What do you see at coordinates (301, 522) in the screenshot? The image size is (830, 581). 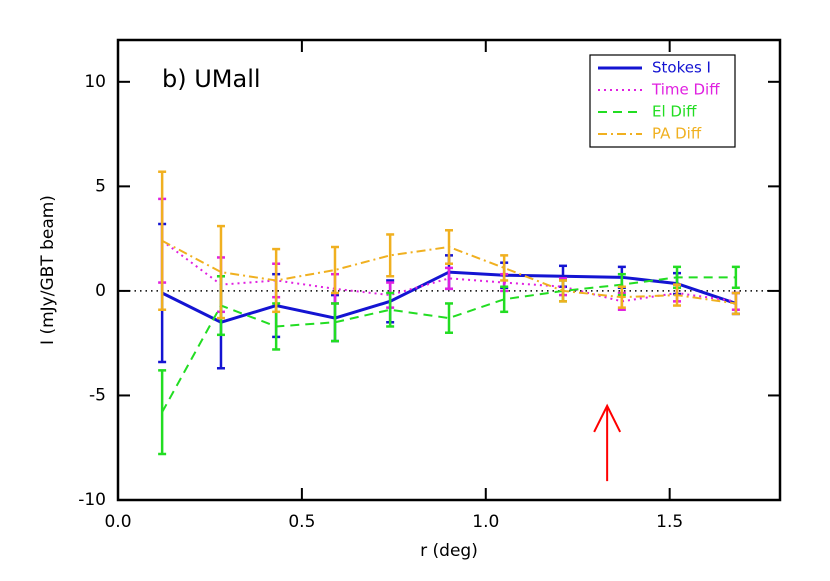 I see `x-tick-label: 0.5` at bounding box center [301, 522].